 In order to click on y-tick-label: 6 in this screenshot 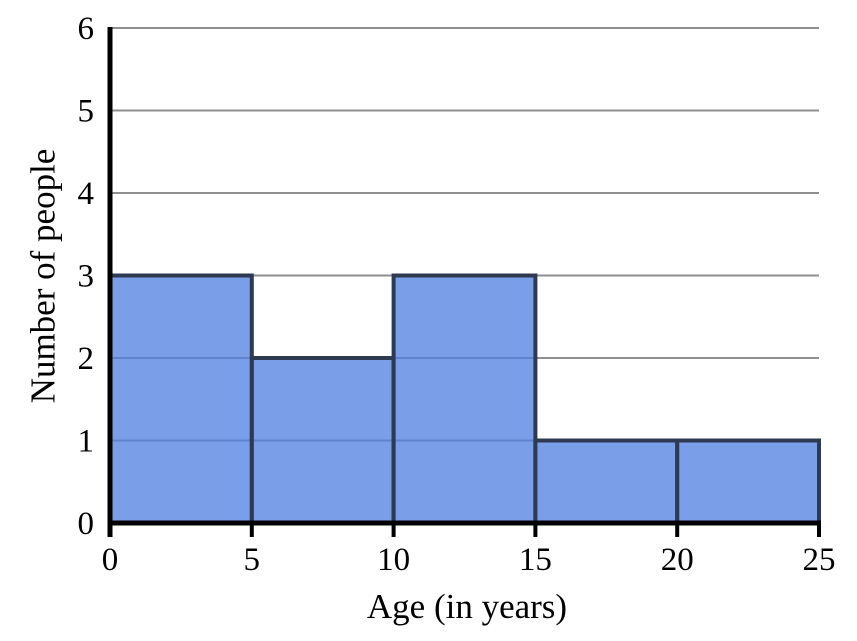, I will do `click(86, 29)`.